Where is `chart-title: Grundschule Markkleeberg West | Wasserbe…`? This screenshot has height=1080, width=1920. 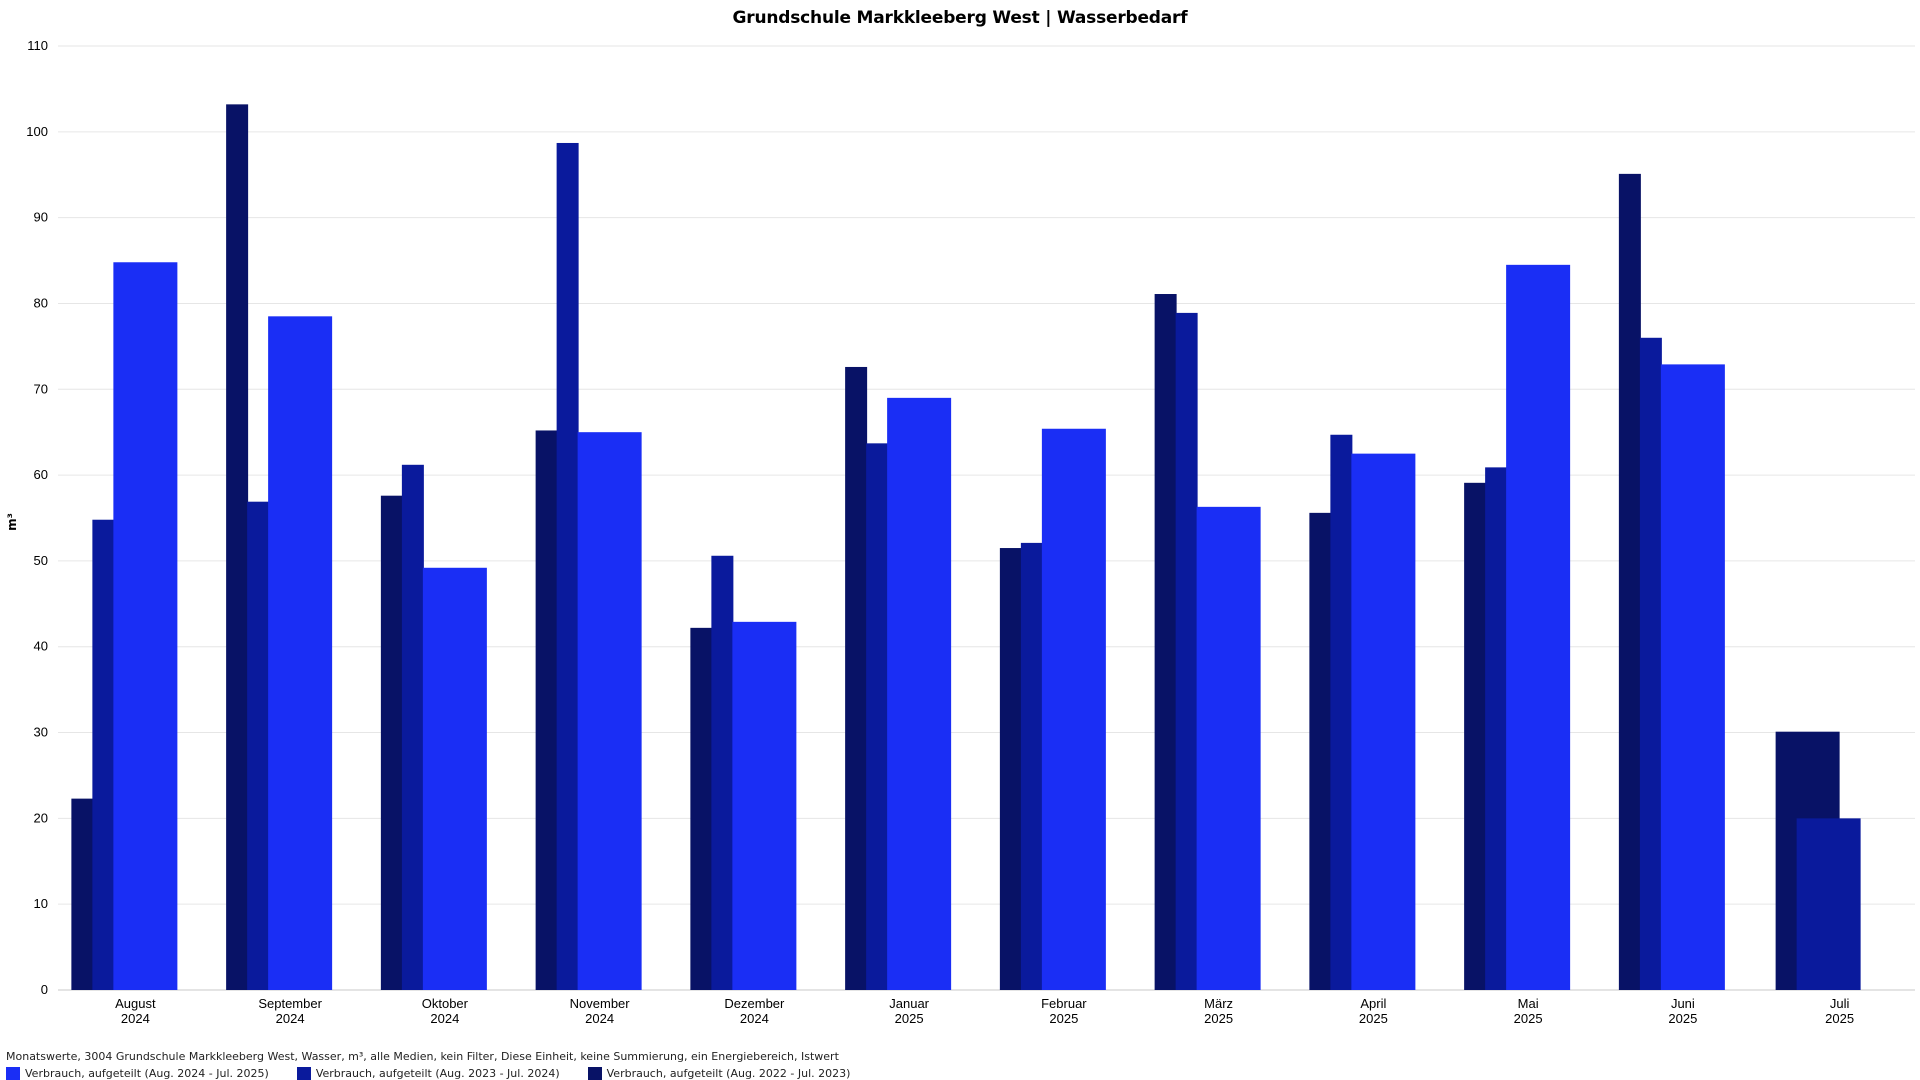 chart-title: Grundschule Markkleeberg West | Wasserbe… is located at coordinates (960, 18).